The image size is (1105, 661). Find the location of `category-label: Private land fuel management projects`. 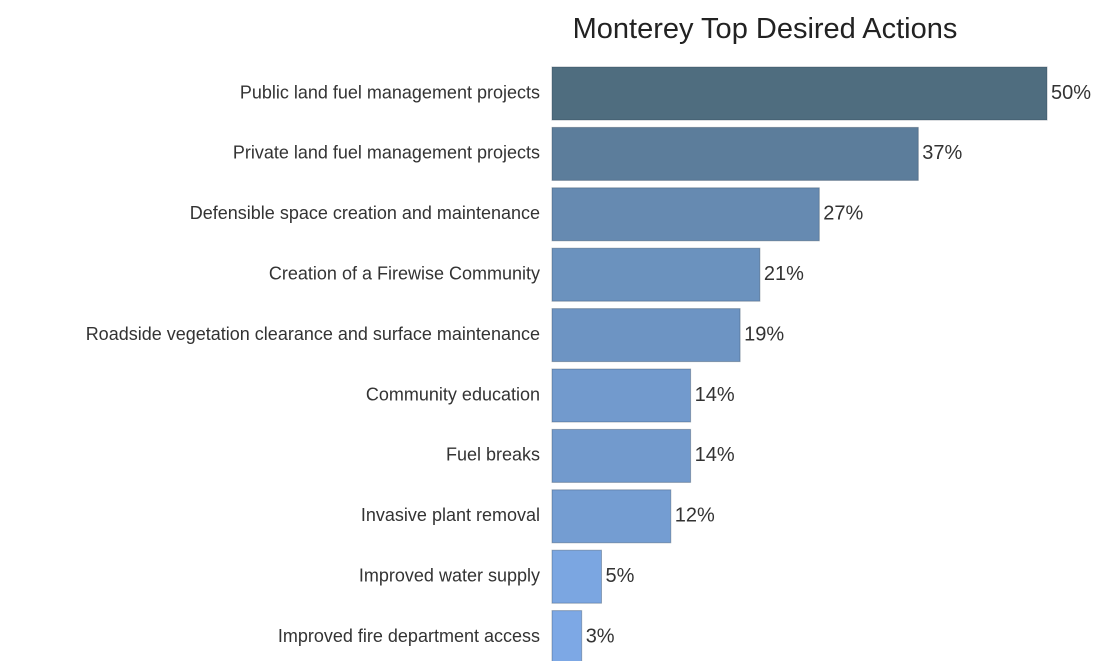

category-label: Private land fuel management projects is located at coordinates (386, 153).